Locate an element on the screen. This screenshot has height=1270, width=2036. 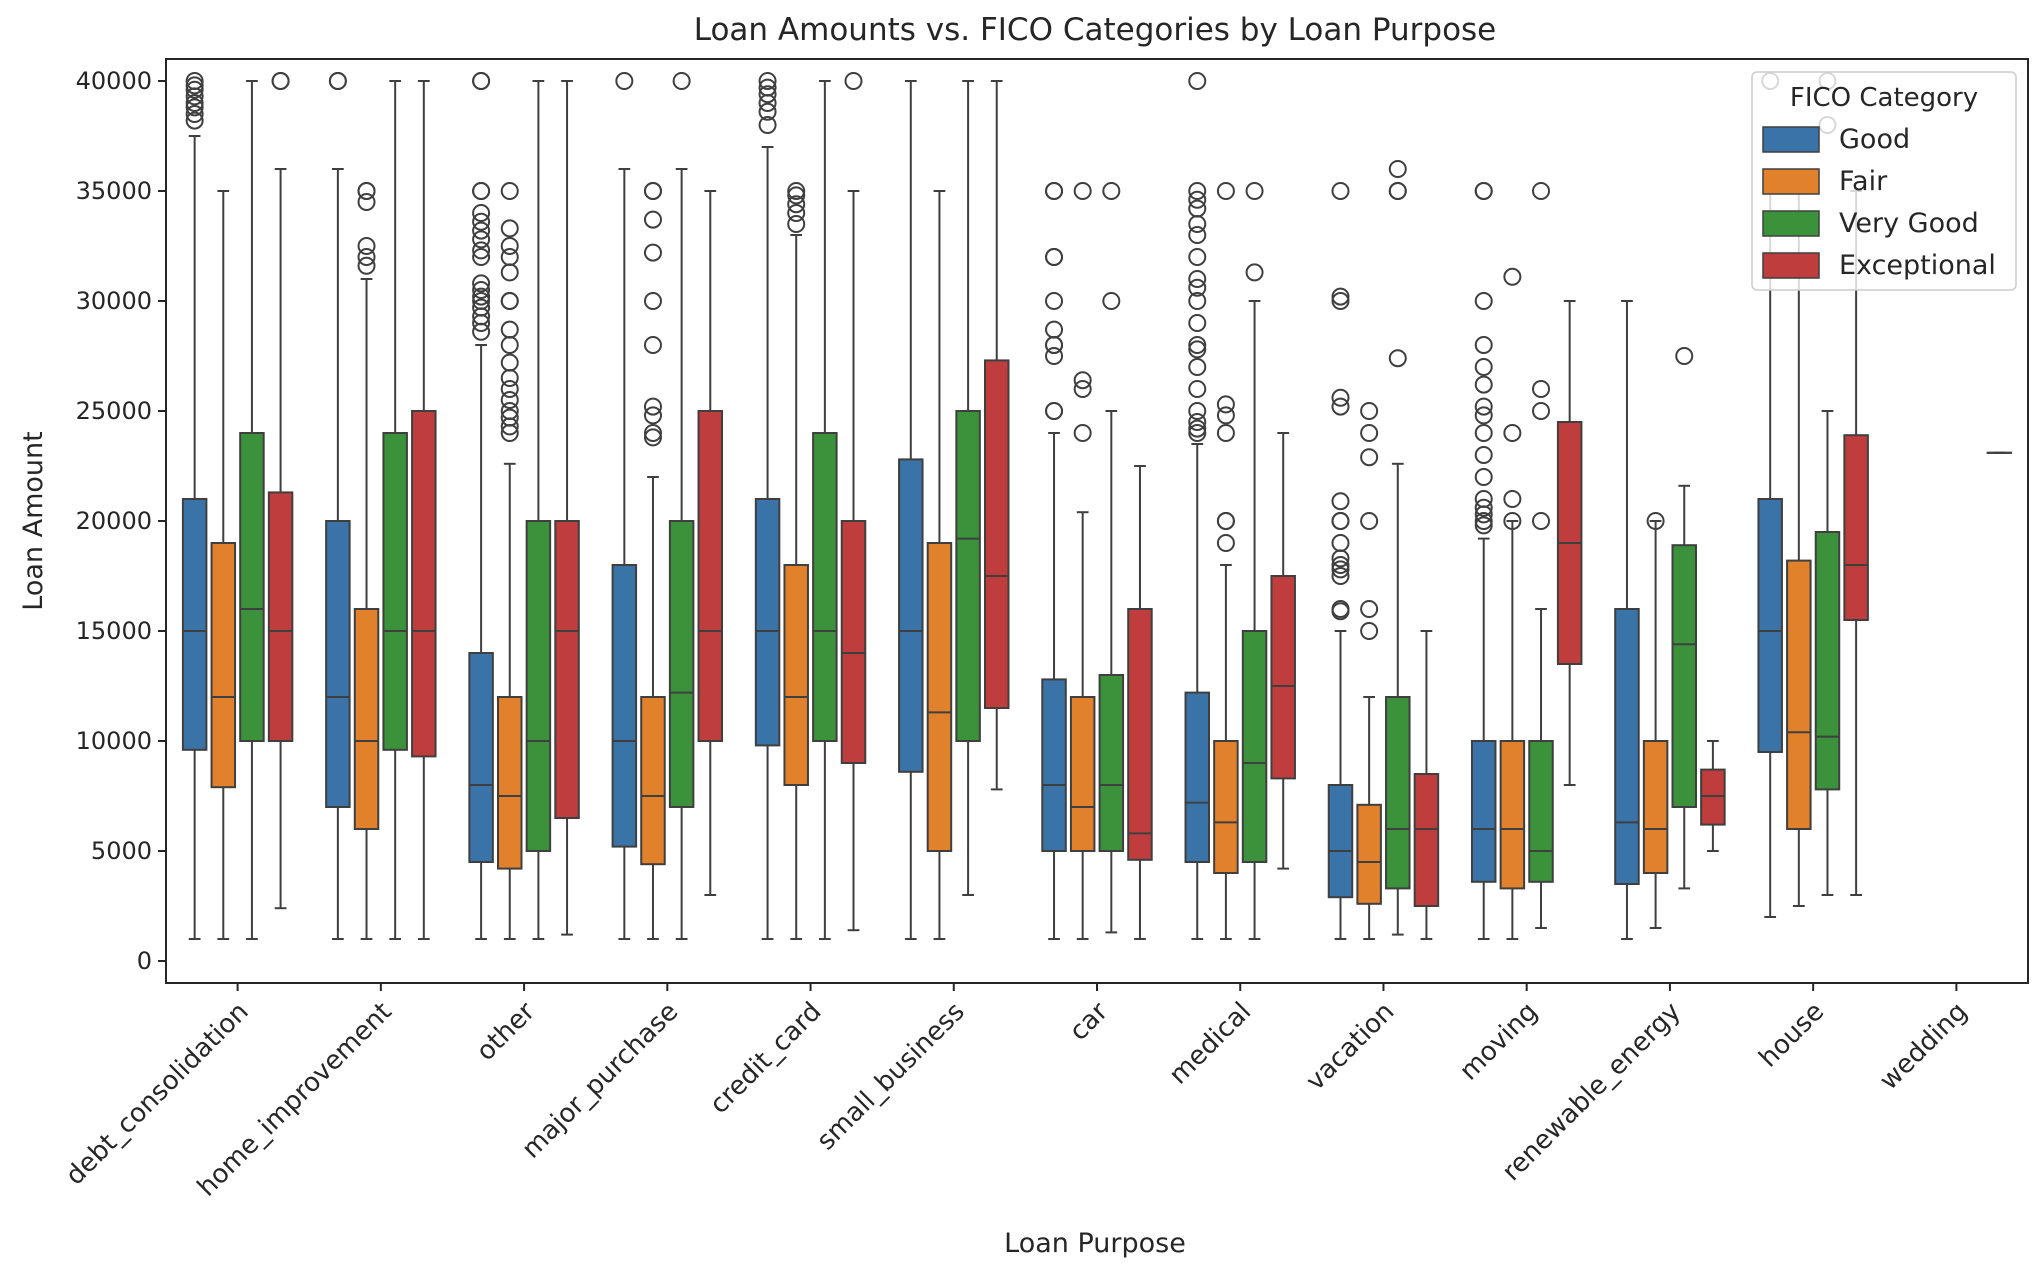
y-tick-label: 30000 is located at coordinates (114, 301).